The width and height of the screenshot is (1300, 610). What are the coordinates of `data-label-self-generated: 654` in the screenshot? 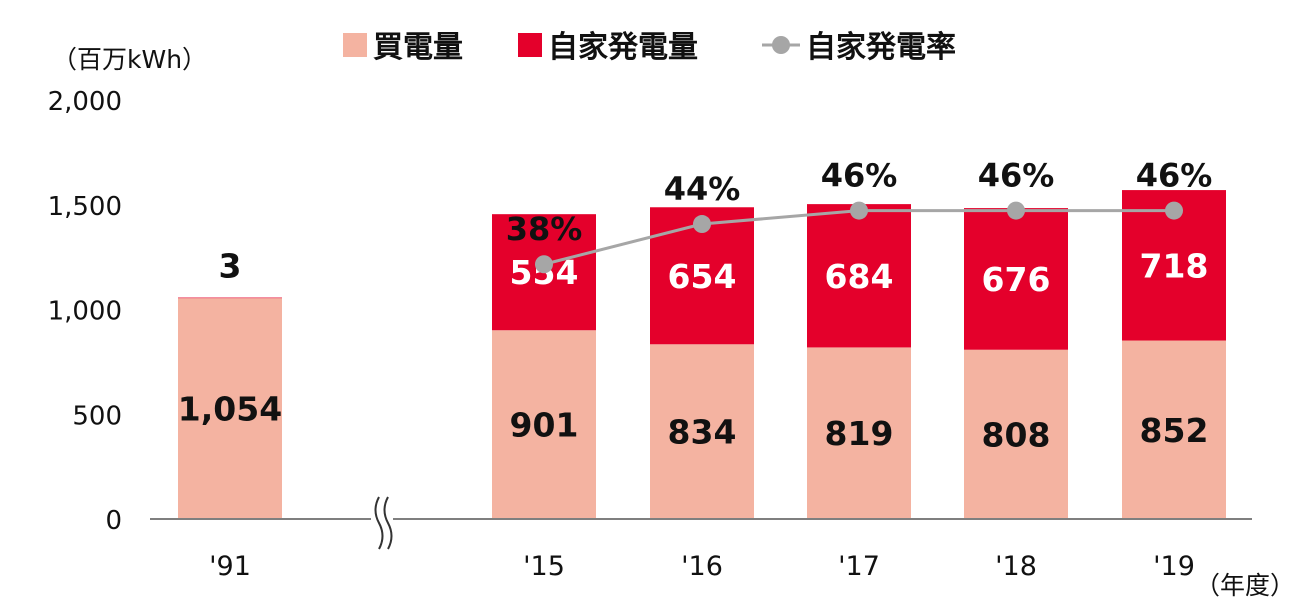 It's located at (702, 276).